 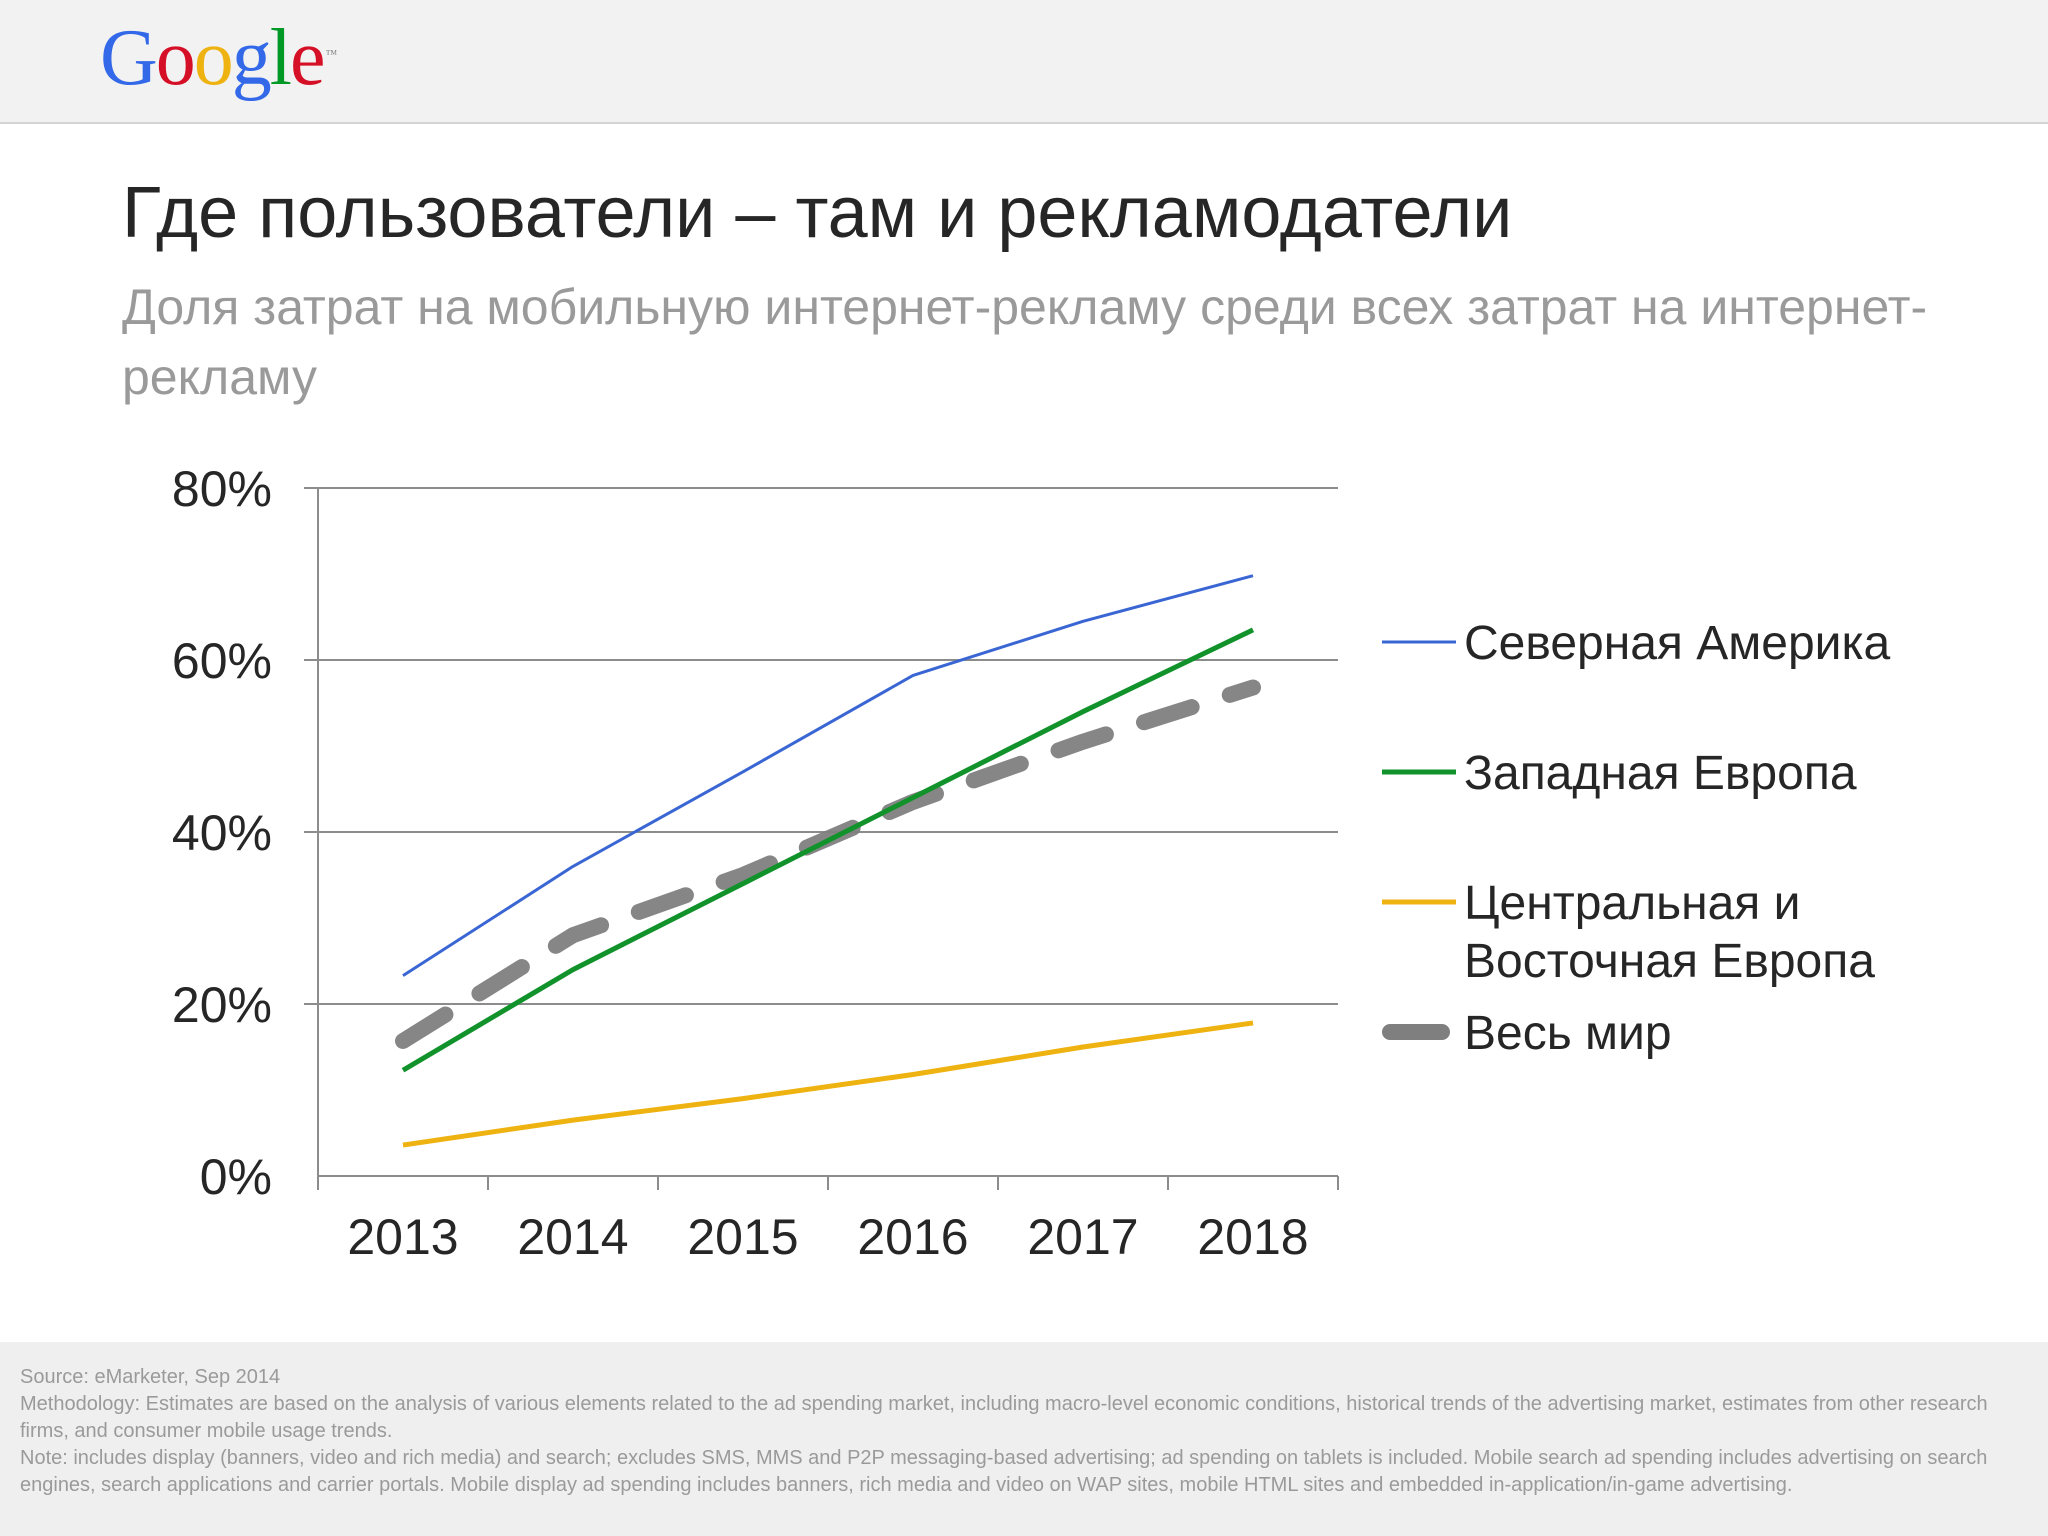 I want to click on x-tick-label: 2018, so click(x=1252, y=1237).